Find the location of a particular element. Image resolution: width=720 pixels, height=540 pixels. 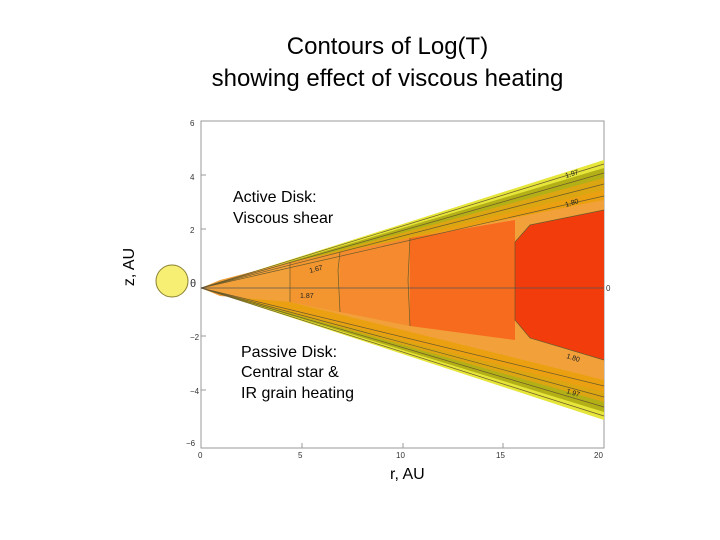

title-line-1: Contours of Log(T) is located at coordinates (387, 46).